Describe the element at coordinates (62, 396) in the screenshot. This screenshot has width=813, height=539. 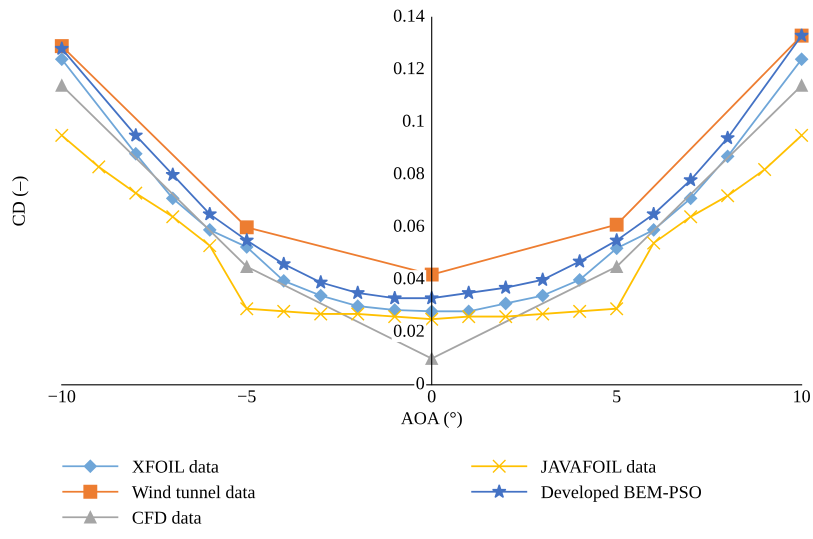
I see `x-tick-label: −10` at that location.